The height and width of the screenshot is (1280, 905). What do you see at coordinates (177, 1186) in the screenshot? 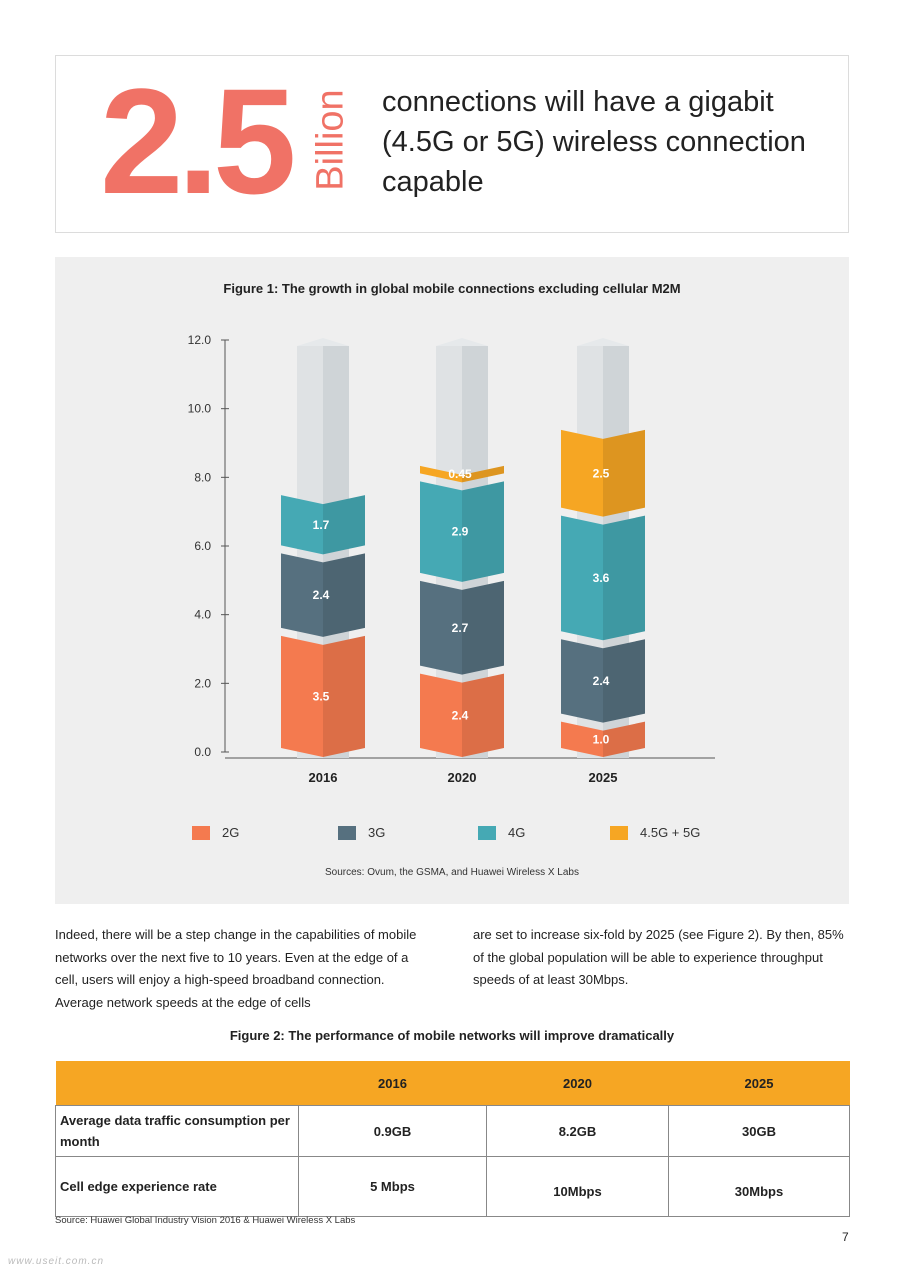
I see `table-row-label: Cell edge experience rate` at bounding box center [177, 1186].